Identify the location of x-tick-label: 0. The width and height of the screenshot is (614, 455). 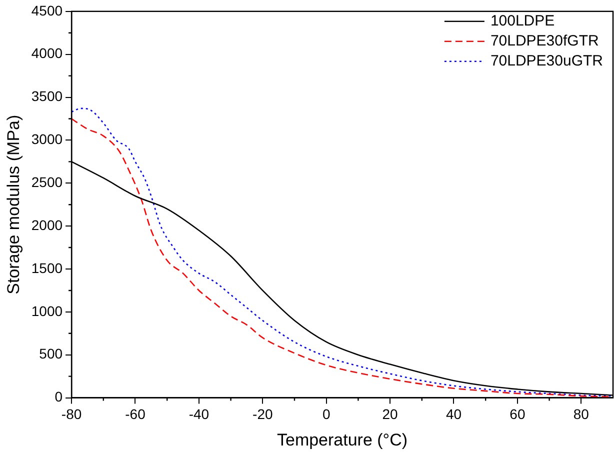
(326, 414).